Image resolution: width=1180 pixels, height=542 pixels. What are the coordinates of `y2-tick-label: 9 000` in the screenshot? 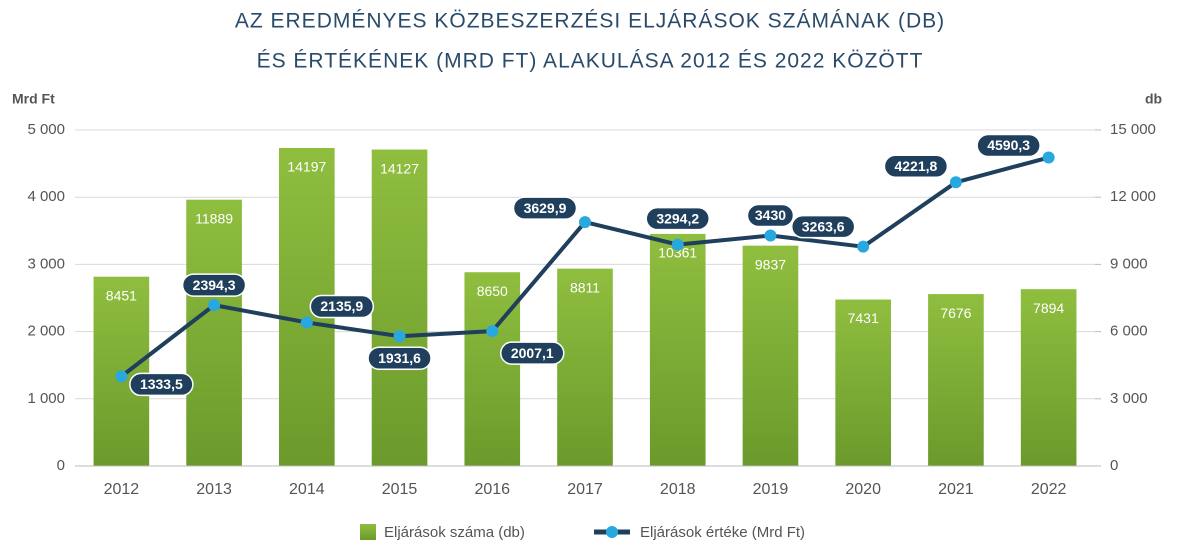 It's located at (1129, 263).